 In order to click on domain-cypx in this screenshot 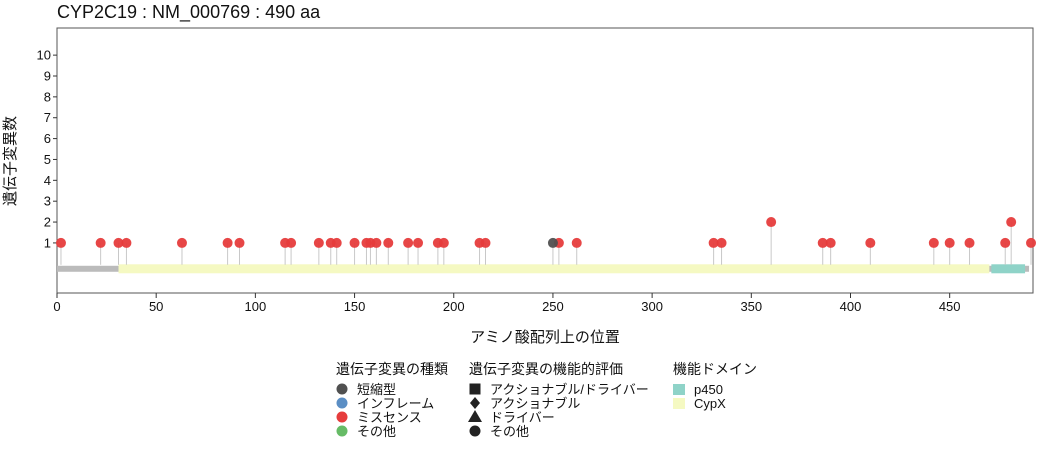, I will do `click(554, 269)`.